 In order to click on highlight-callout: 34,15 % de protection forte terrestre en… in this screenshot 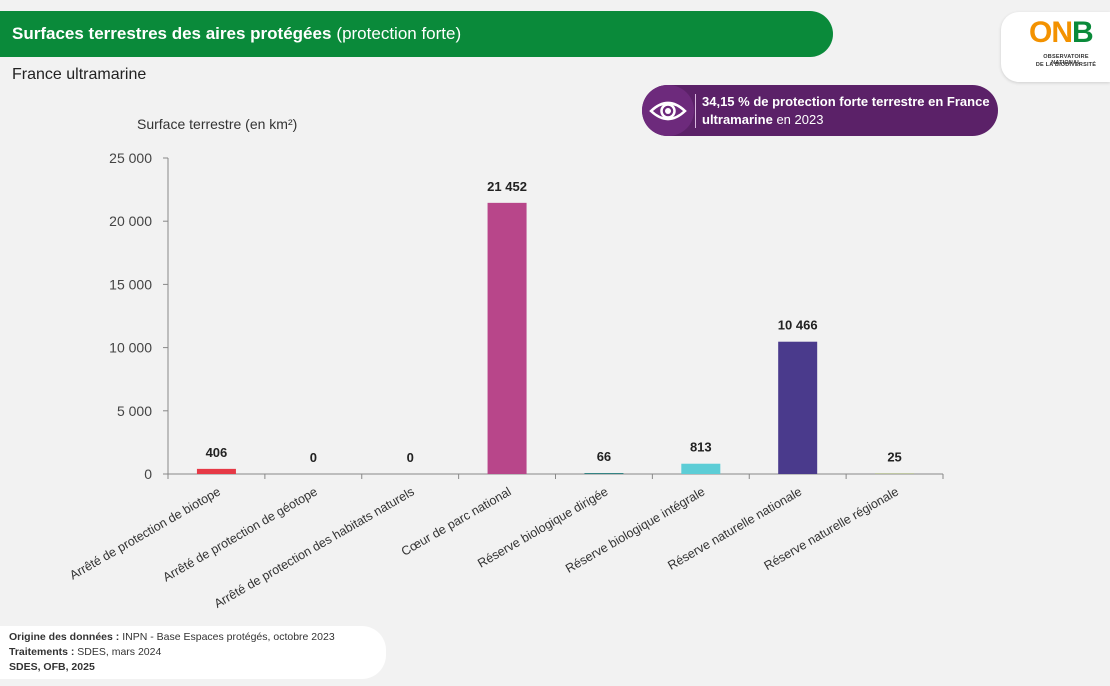, I will do `click(820, 110)`.